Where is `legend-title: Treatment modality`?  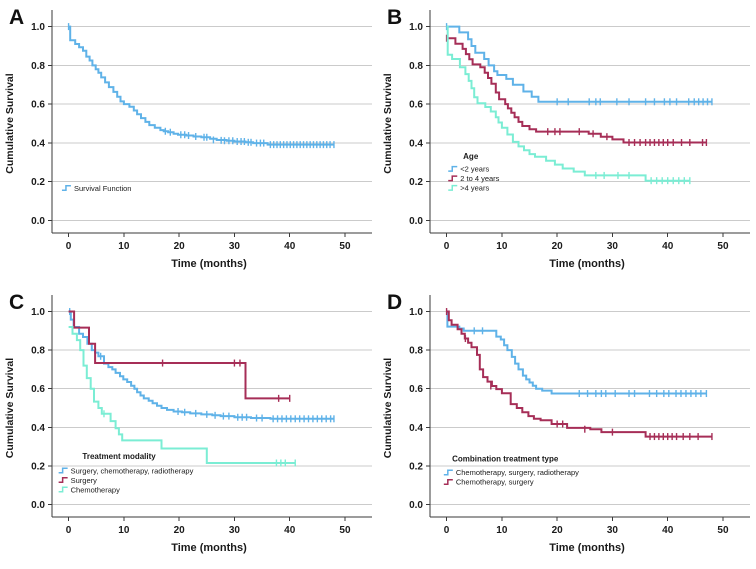
legend-title: Treatment modality is located at coordinates (119, 456).